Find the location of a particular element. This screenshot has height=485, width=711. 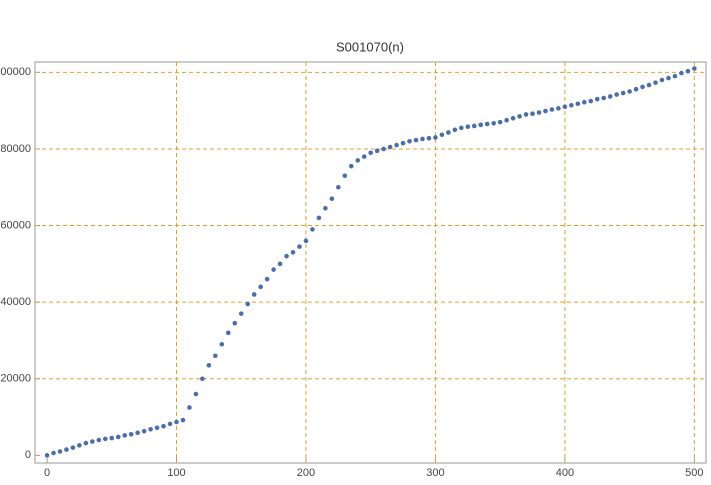

x-tick-label: 300 is located at coordinates (435, 473).